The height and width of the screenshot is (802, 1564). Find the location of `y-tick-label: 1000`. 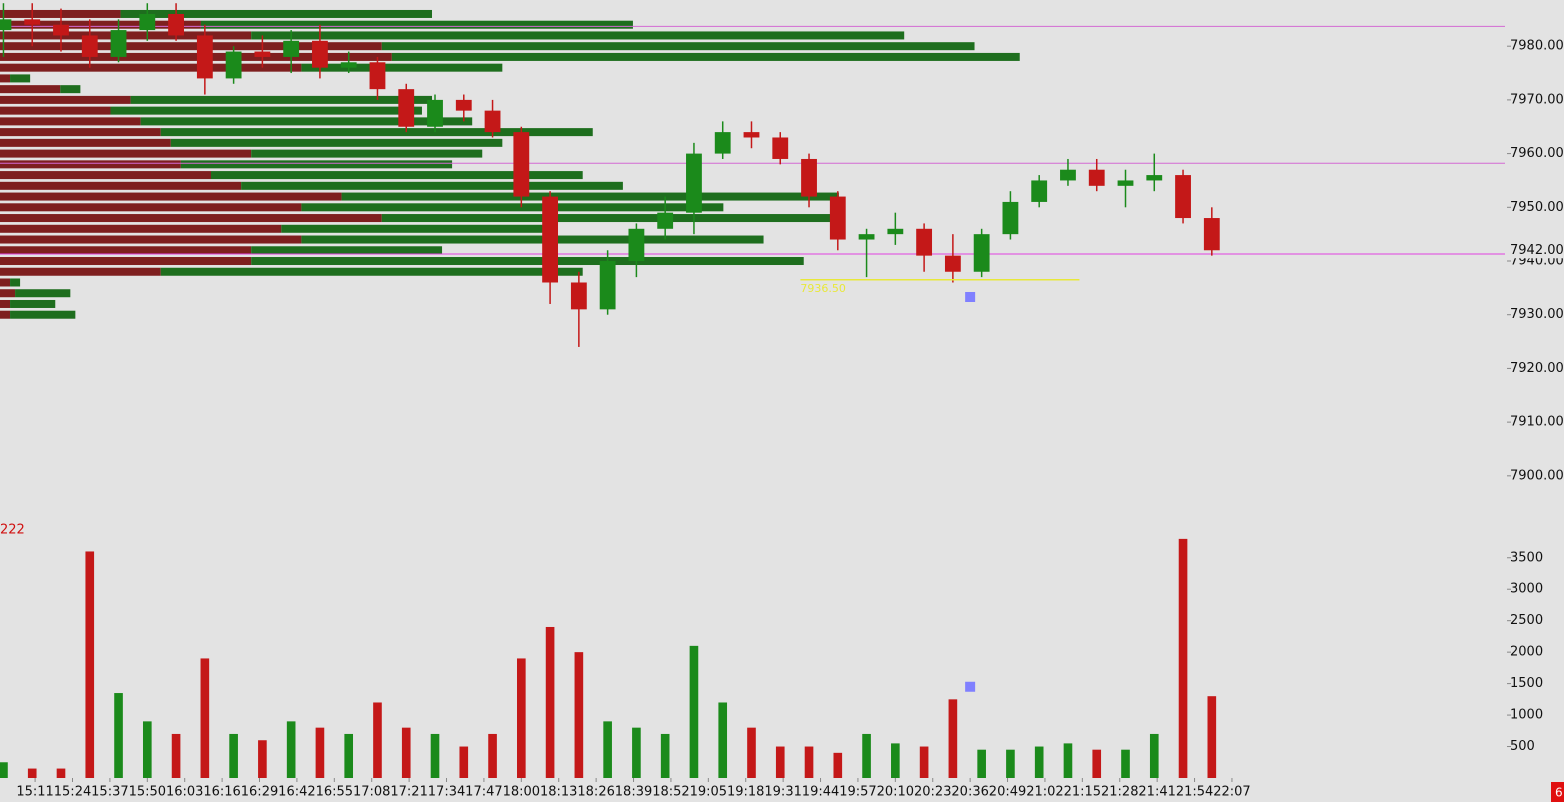

y-tick-label: 1000 is located at coordinates (1526, 715).